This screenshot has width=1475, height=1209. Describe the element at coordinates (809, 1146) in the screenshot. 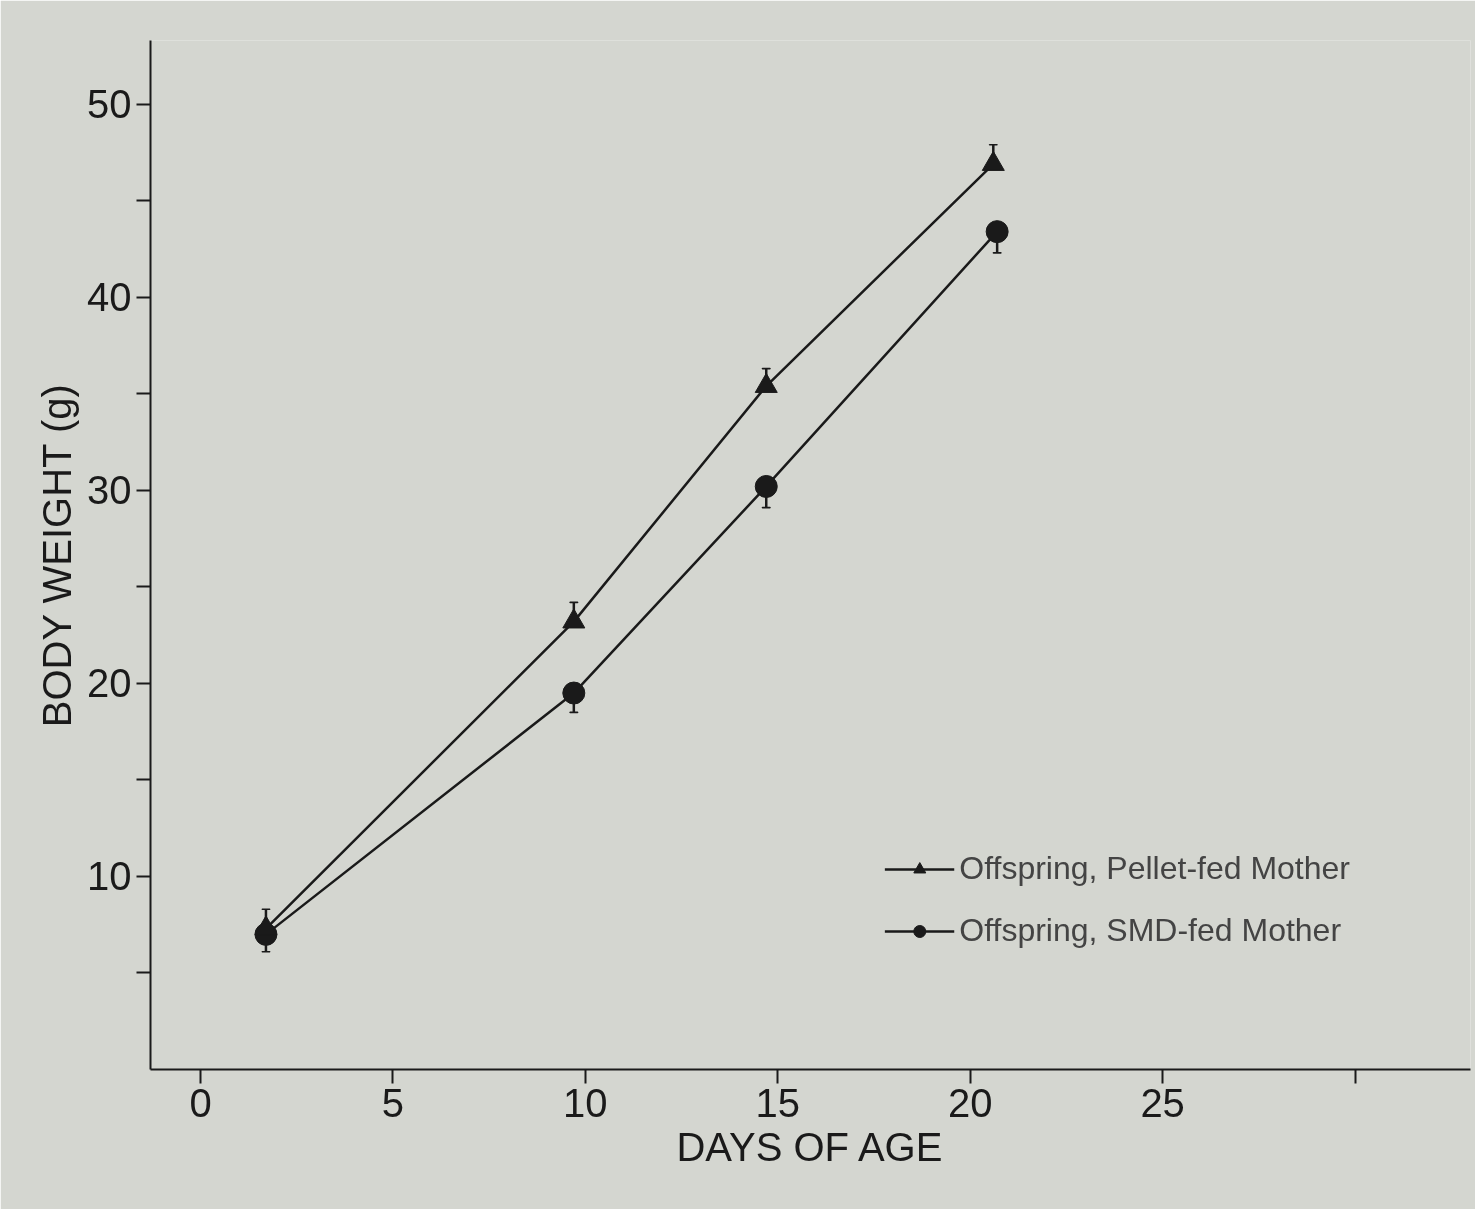

I see `x-axis-title: DAYS OF AGE` at that location.